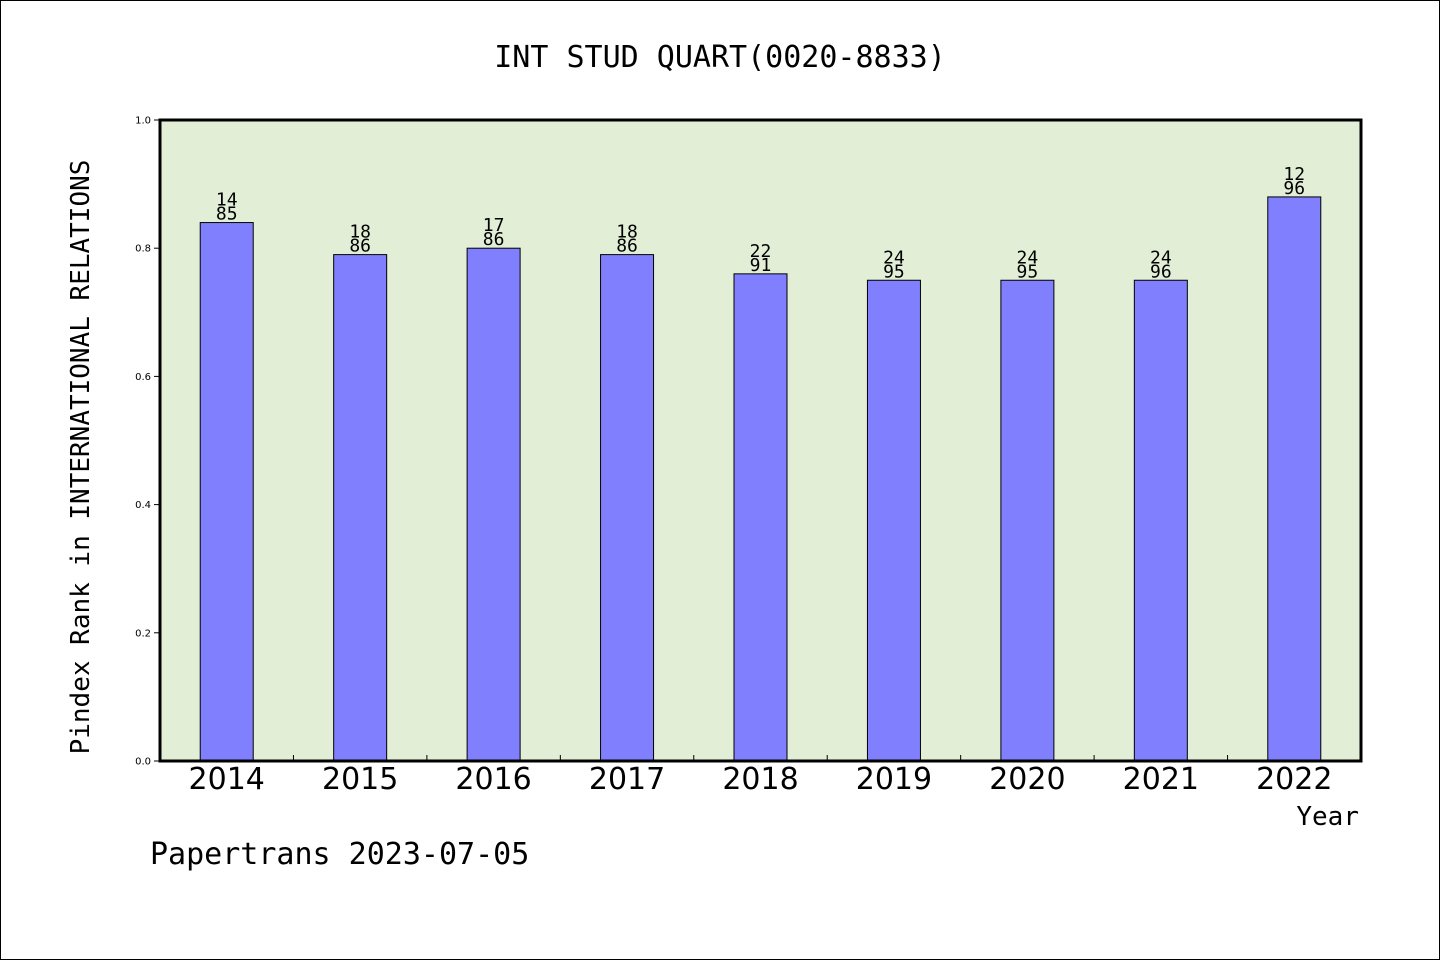  Describe the element at coordinates (360, 779) in the screenshot. I see `x-tick-label-2015: 2015` at that location.